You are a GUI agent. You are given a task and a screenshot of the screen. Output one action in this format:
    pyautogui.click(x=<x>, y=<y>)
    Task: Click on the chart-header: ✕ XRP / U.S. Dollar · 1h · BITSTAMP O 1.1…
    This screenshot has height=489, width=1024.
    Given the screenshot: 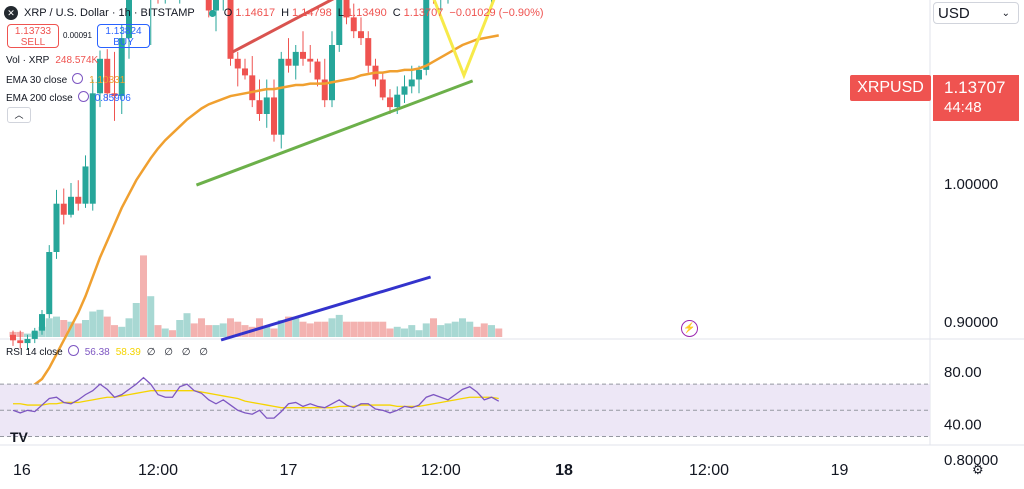 What is the action you would take?
    pyautogui.click(x=277, y=13)
    